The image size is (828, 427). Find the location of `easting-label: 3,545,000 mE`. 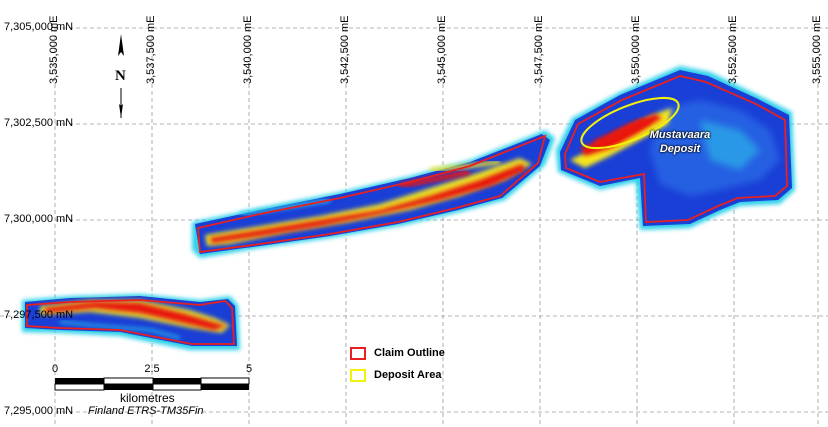

easting-label: 3,545,000 mE is located at coordinates (442, 50).